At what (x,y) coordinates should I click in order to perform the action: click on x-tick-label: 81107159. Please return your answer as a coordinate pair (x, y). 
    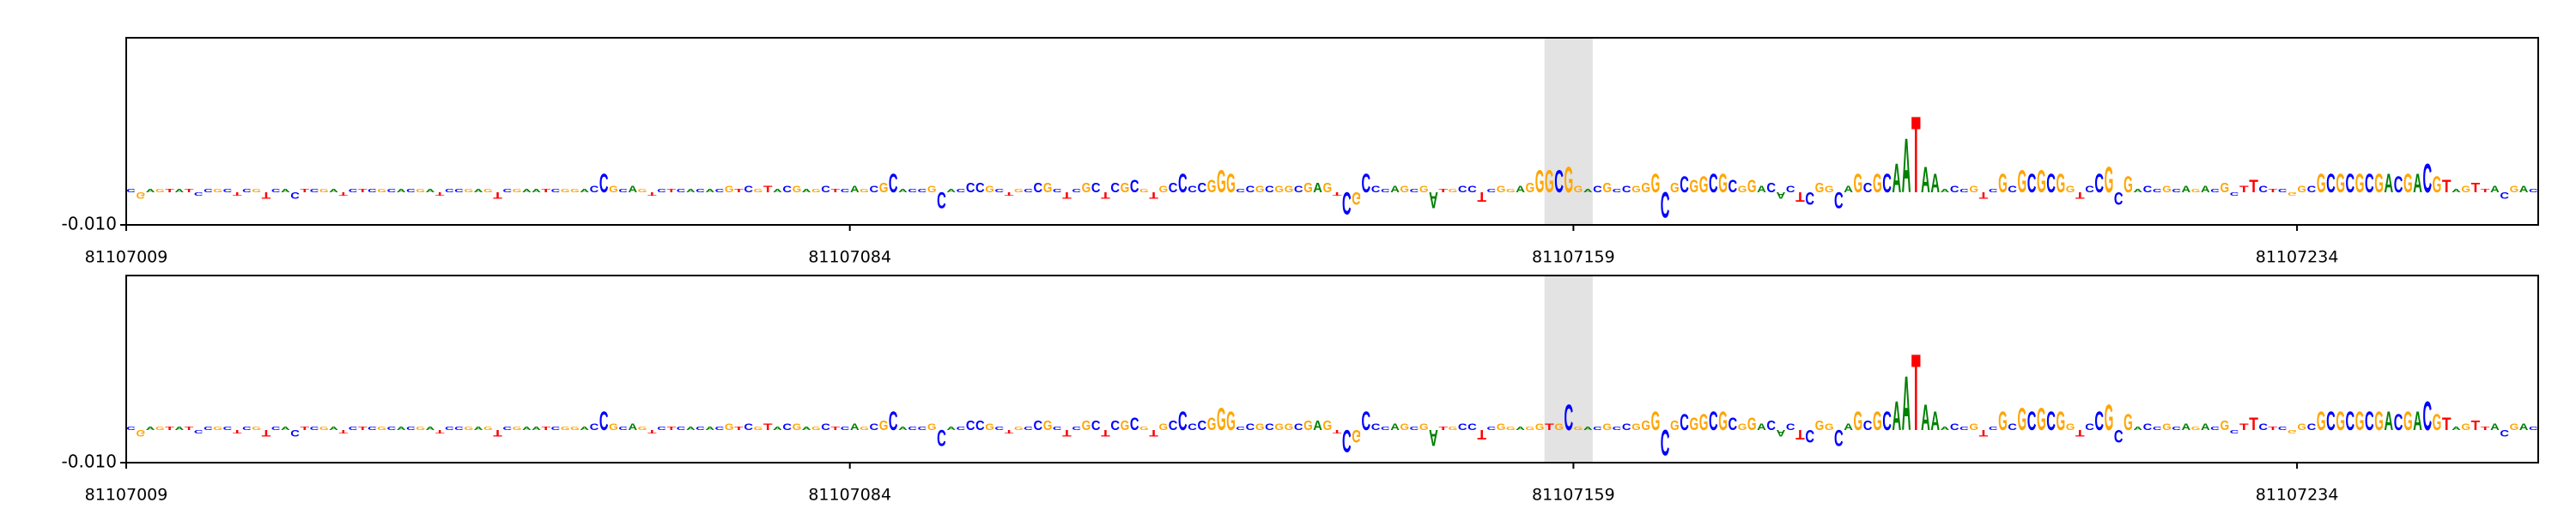
    Looking at the image, I should click on (1573, 257).